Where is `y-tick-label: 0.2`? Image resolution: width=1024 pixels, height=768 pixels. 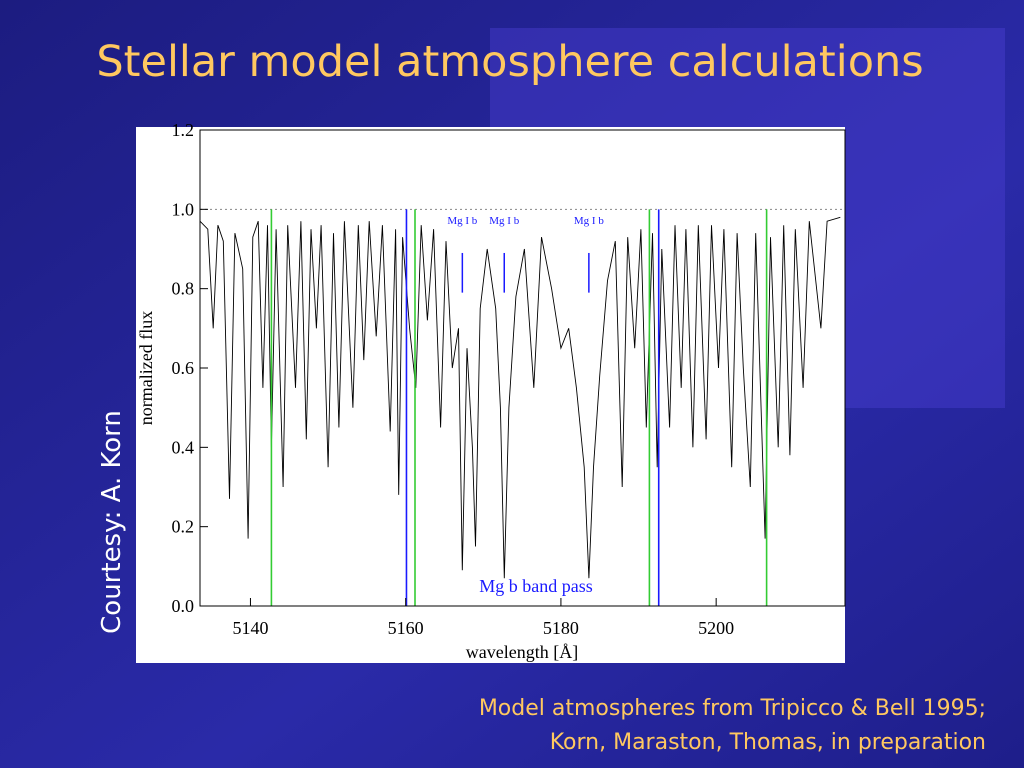
y-tick-label: 0.2 is located at coordinates (183, 527).